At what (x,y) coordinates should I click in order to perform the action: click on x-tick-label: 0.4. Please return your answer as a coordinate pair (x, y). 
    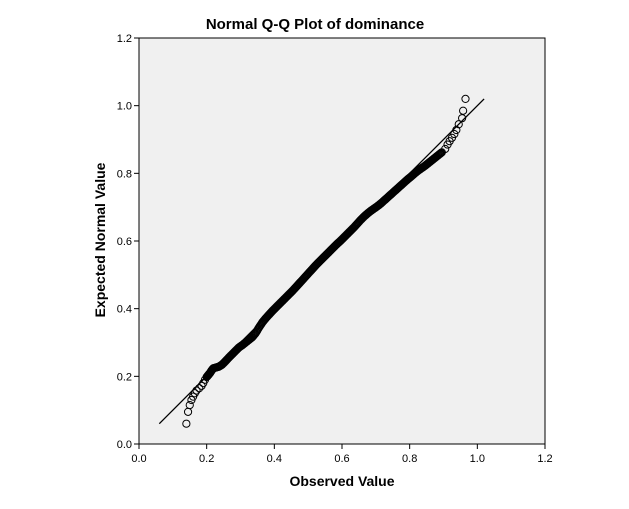
    Looking at the image, I should click on (274, 459).